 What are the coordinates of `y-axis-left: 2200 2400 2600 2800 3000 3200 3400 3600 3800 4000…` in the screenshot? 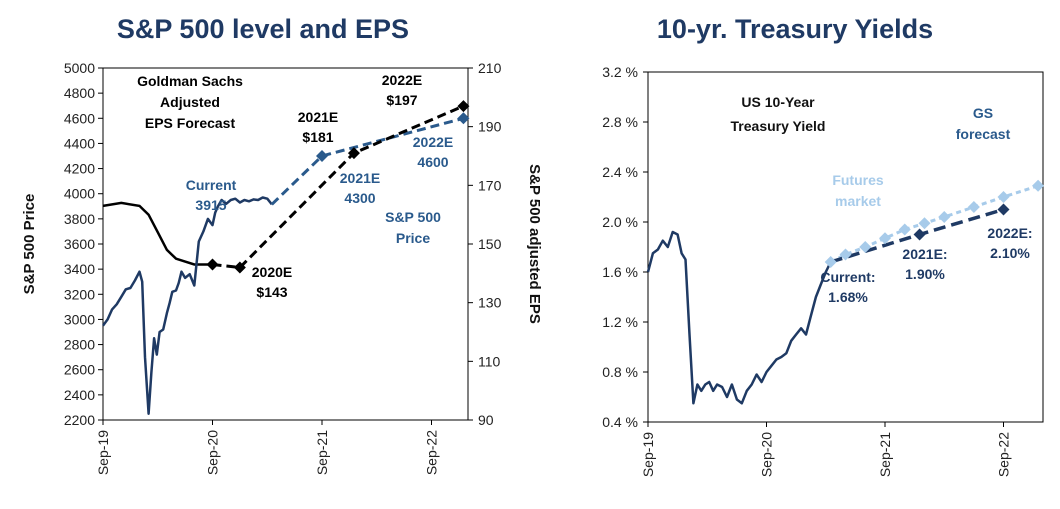 It's located at (83, 244).